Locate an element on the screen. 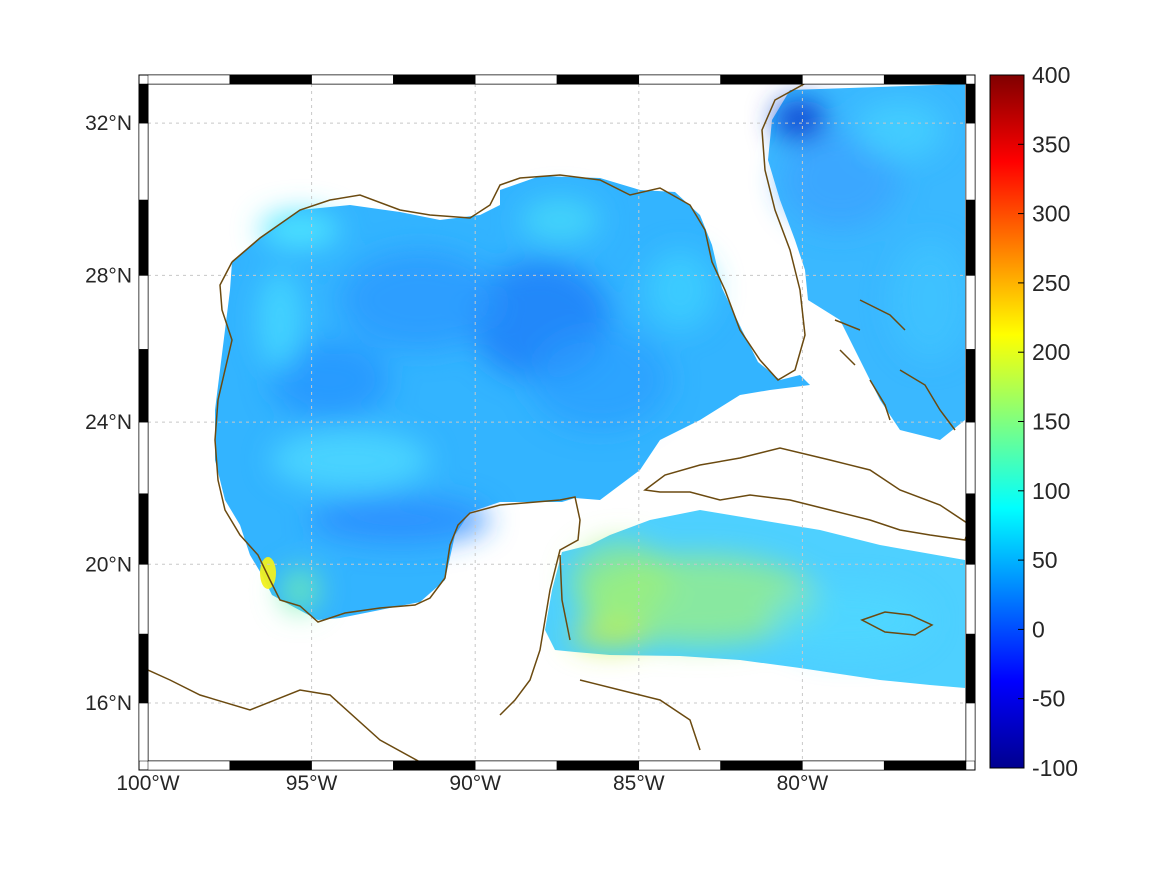 This screenshot has height=875, width=1167. yucatan-coastline is located at coordinates (630, 652).